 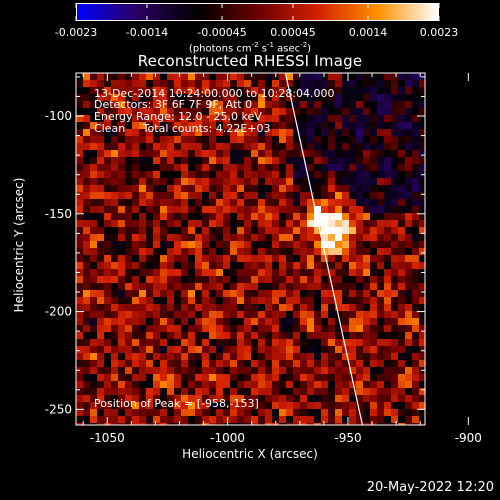 I want to click on y-tick-label: -100, so click(x=58, y=116).